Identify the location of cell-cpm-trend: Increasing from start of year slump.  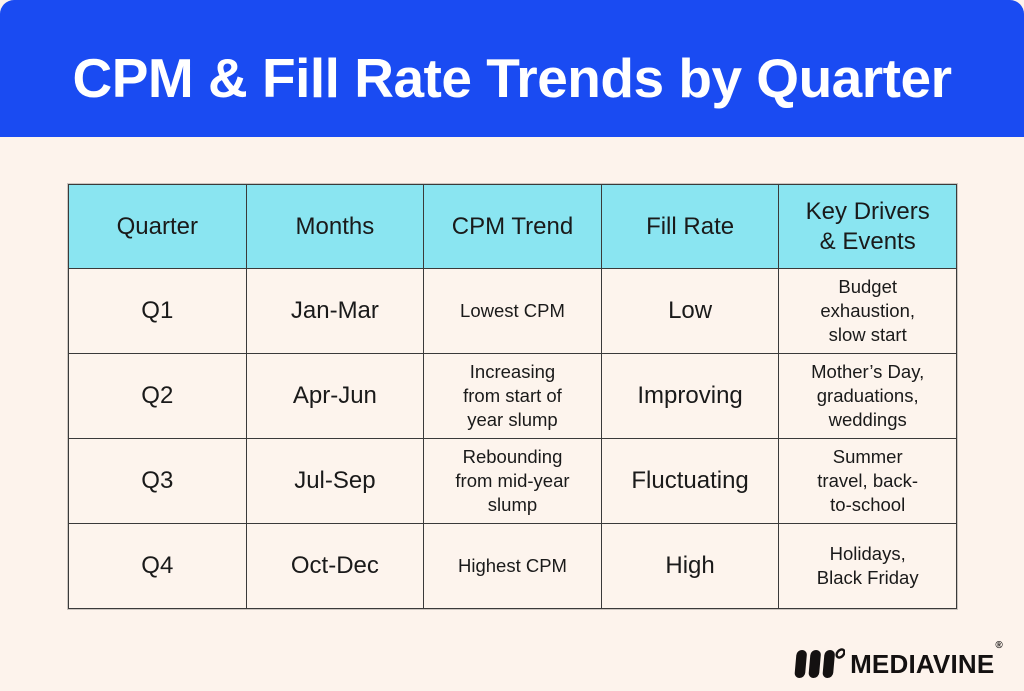
(512, 396).